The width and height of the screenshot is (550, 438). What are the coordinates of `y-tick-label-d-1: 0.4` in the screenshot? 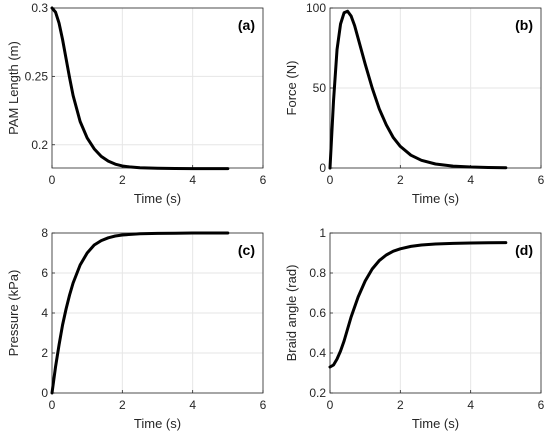 It's located at (317, 353).